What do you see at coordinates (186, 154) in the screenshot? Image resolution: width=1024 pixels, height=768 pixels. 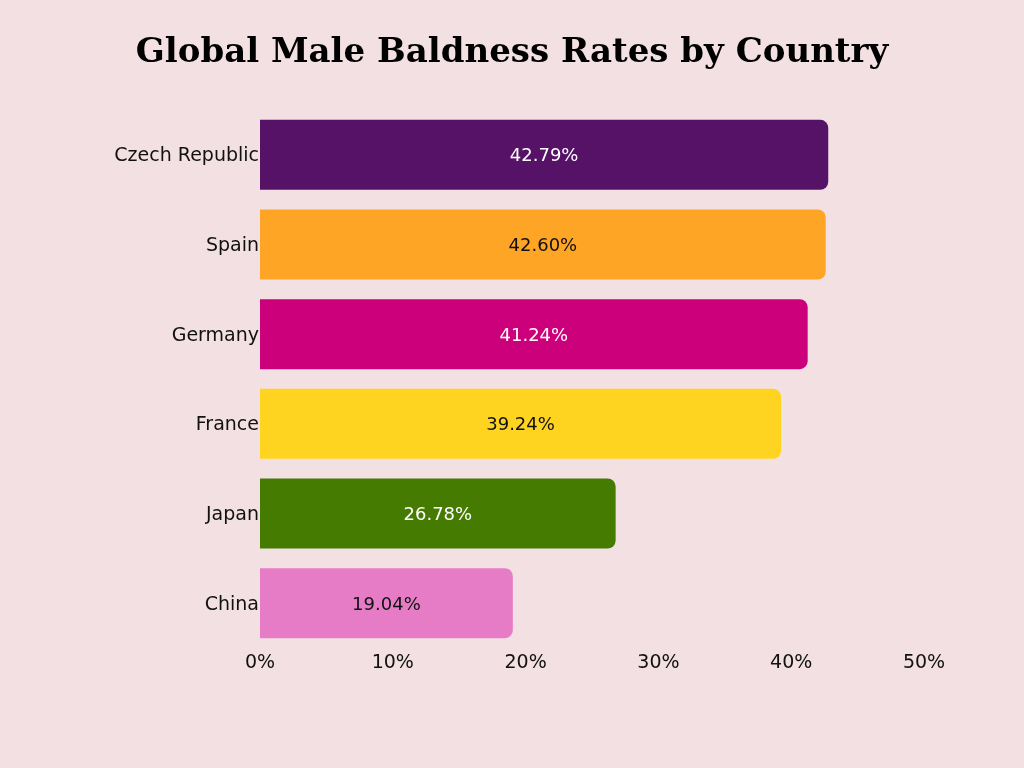 I see `y-tick-label: Czech Republic` at bounding box center [186, 154].